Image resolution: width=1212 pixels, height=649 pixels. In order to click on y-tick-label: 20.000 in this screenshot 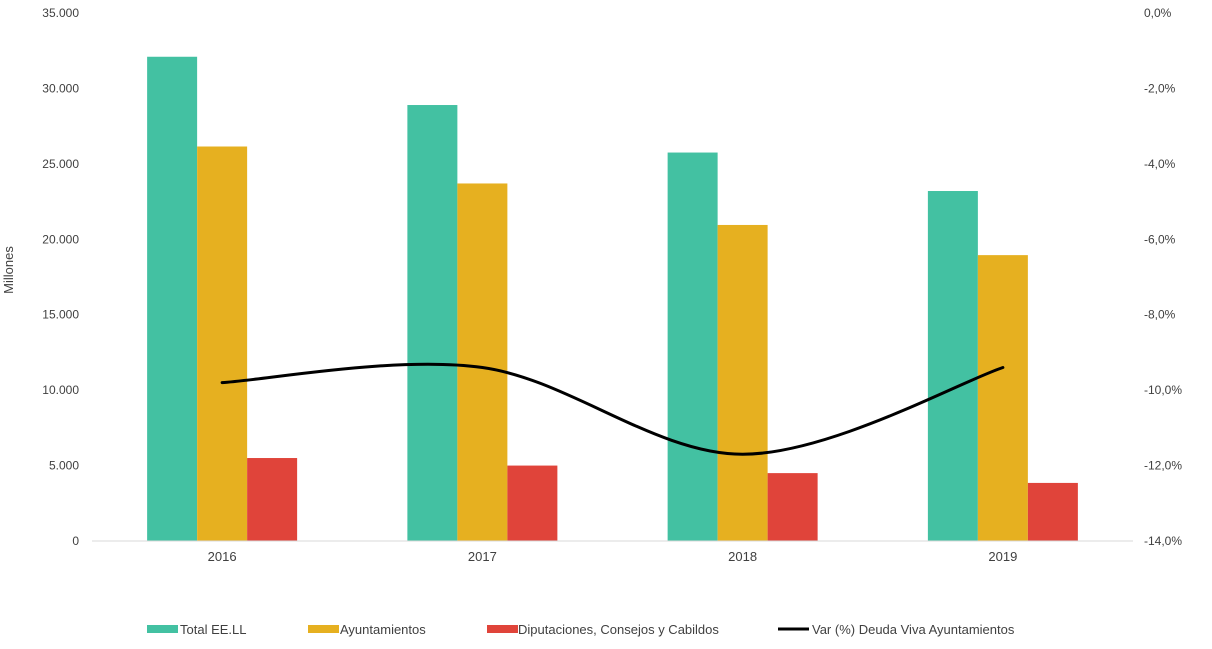, I will do `click(60, 239)`.